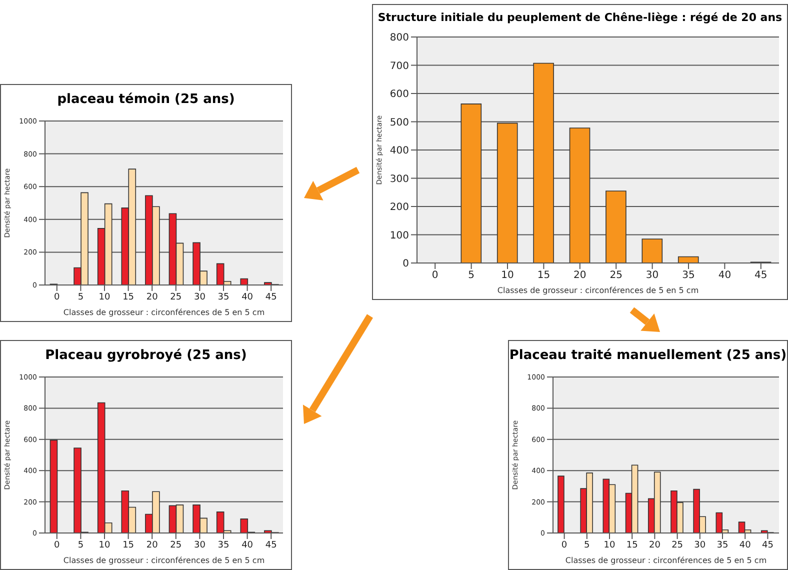 The width and height of the screenshot is (788, 570). What do you see at coordinates (580, 18) in the screenshot?
I see `chart-title: Structure initiale du peuplement de Chêne-liège : régé de 20 ans` at bounding box center [580, 18].